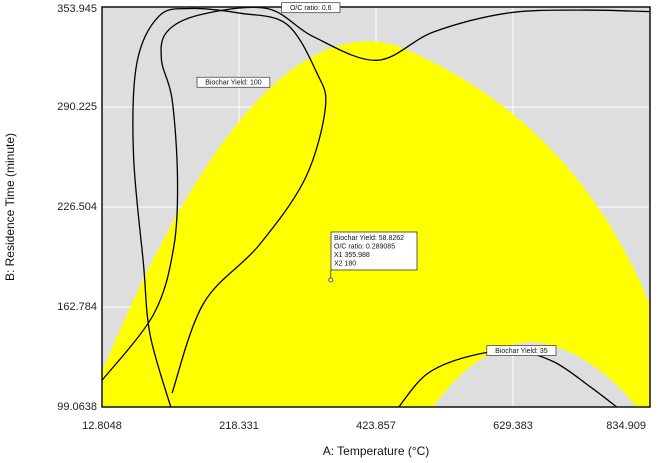 The image size is (671, 463). What do you see at coordinates (331, 280) in the screenshot?
I see `flag-point` at bounding box center [331, 280].